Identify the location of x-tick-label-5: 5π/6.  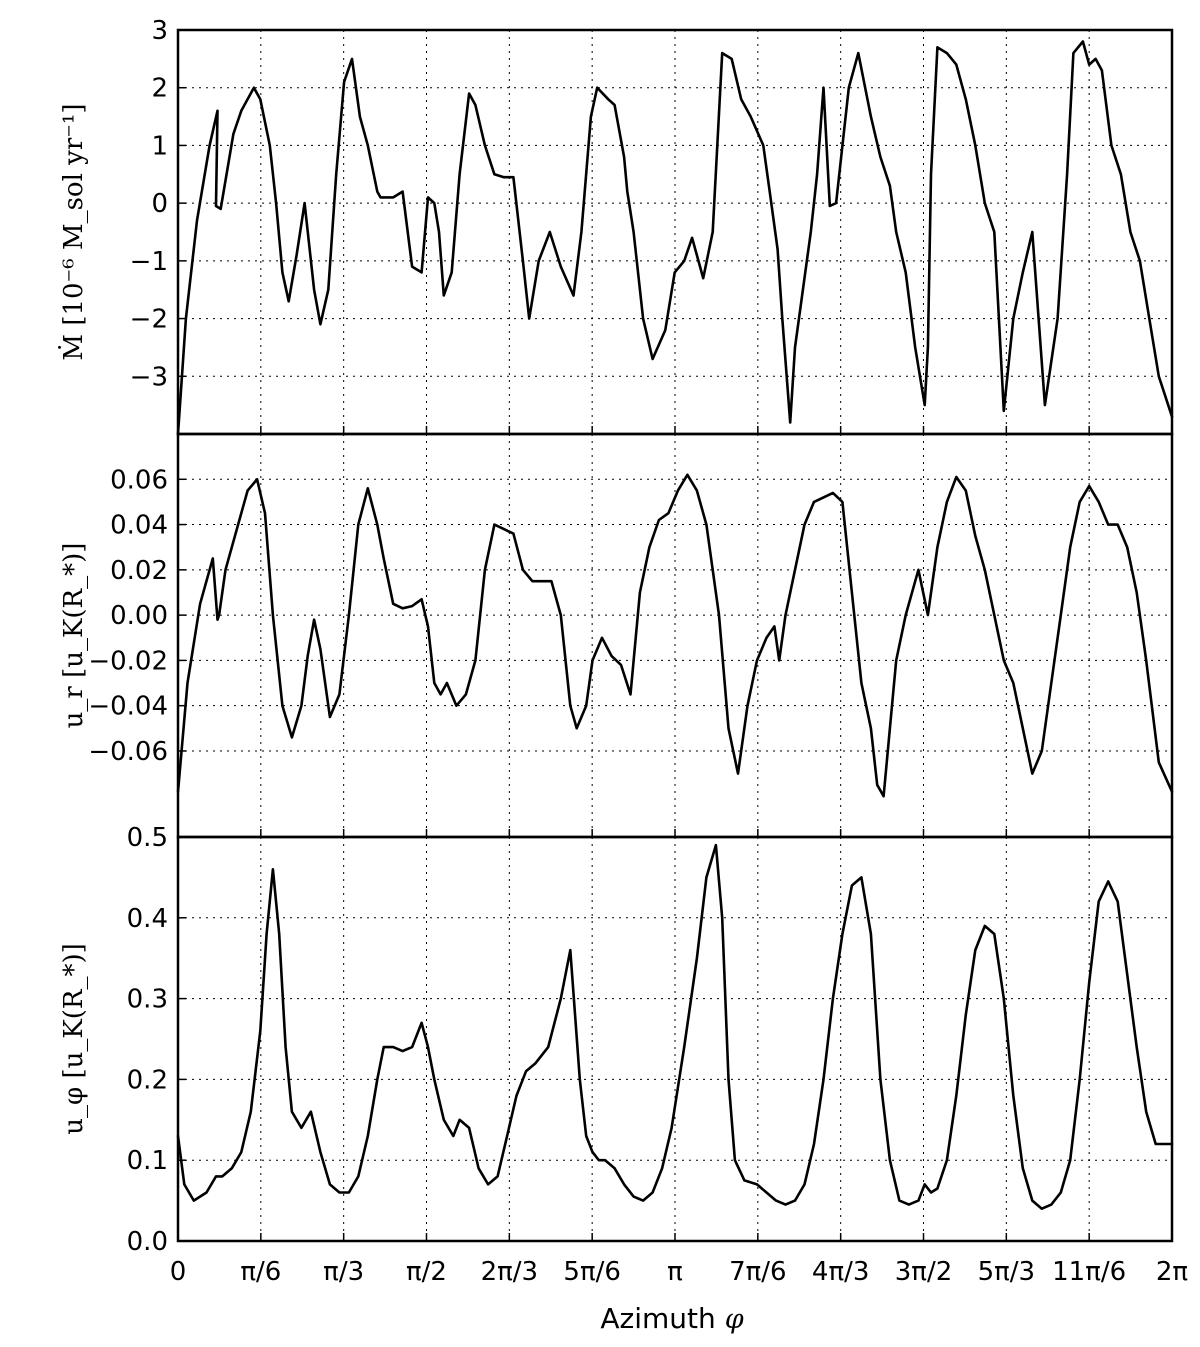
(592, 1272).